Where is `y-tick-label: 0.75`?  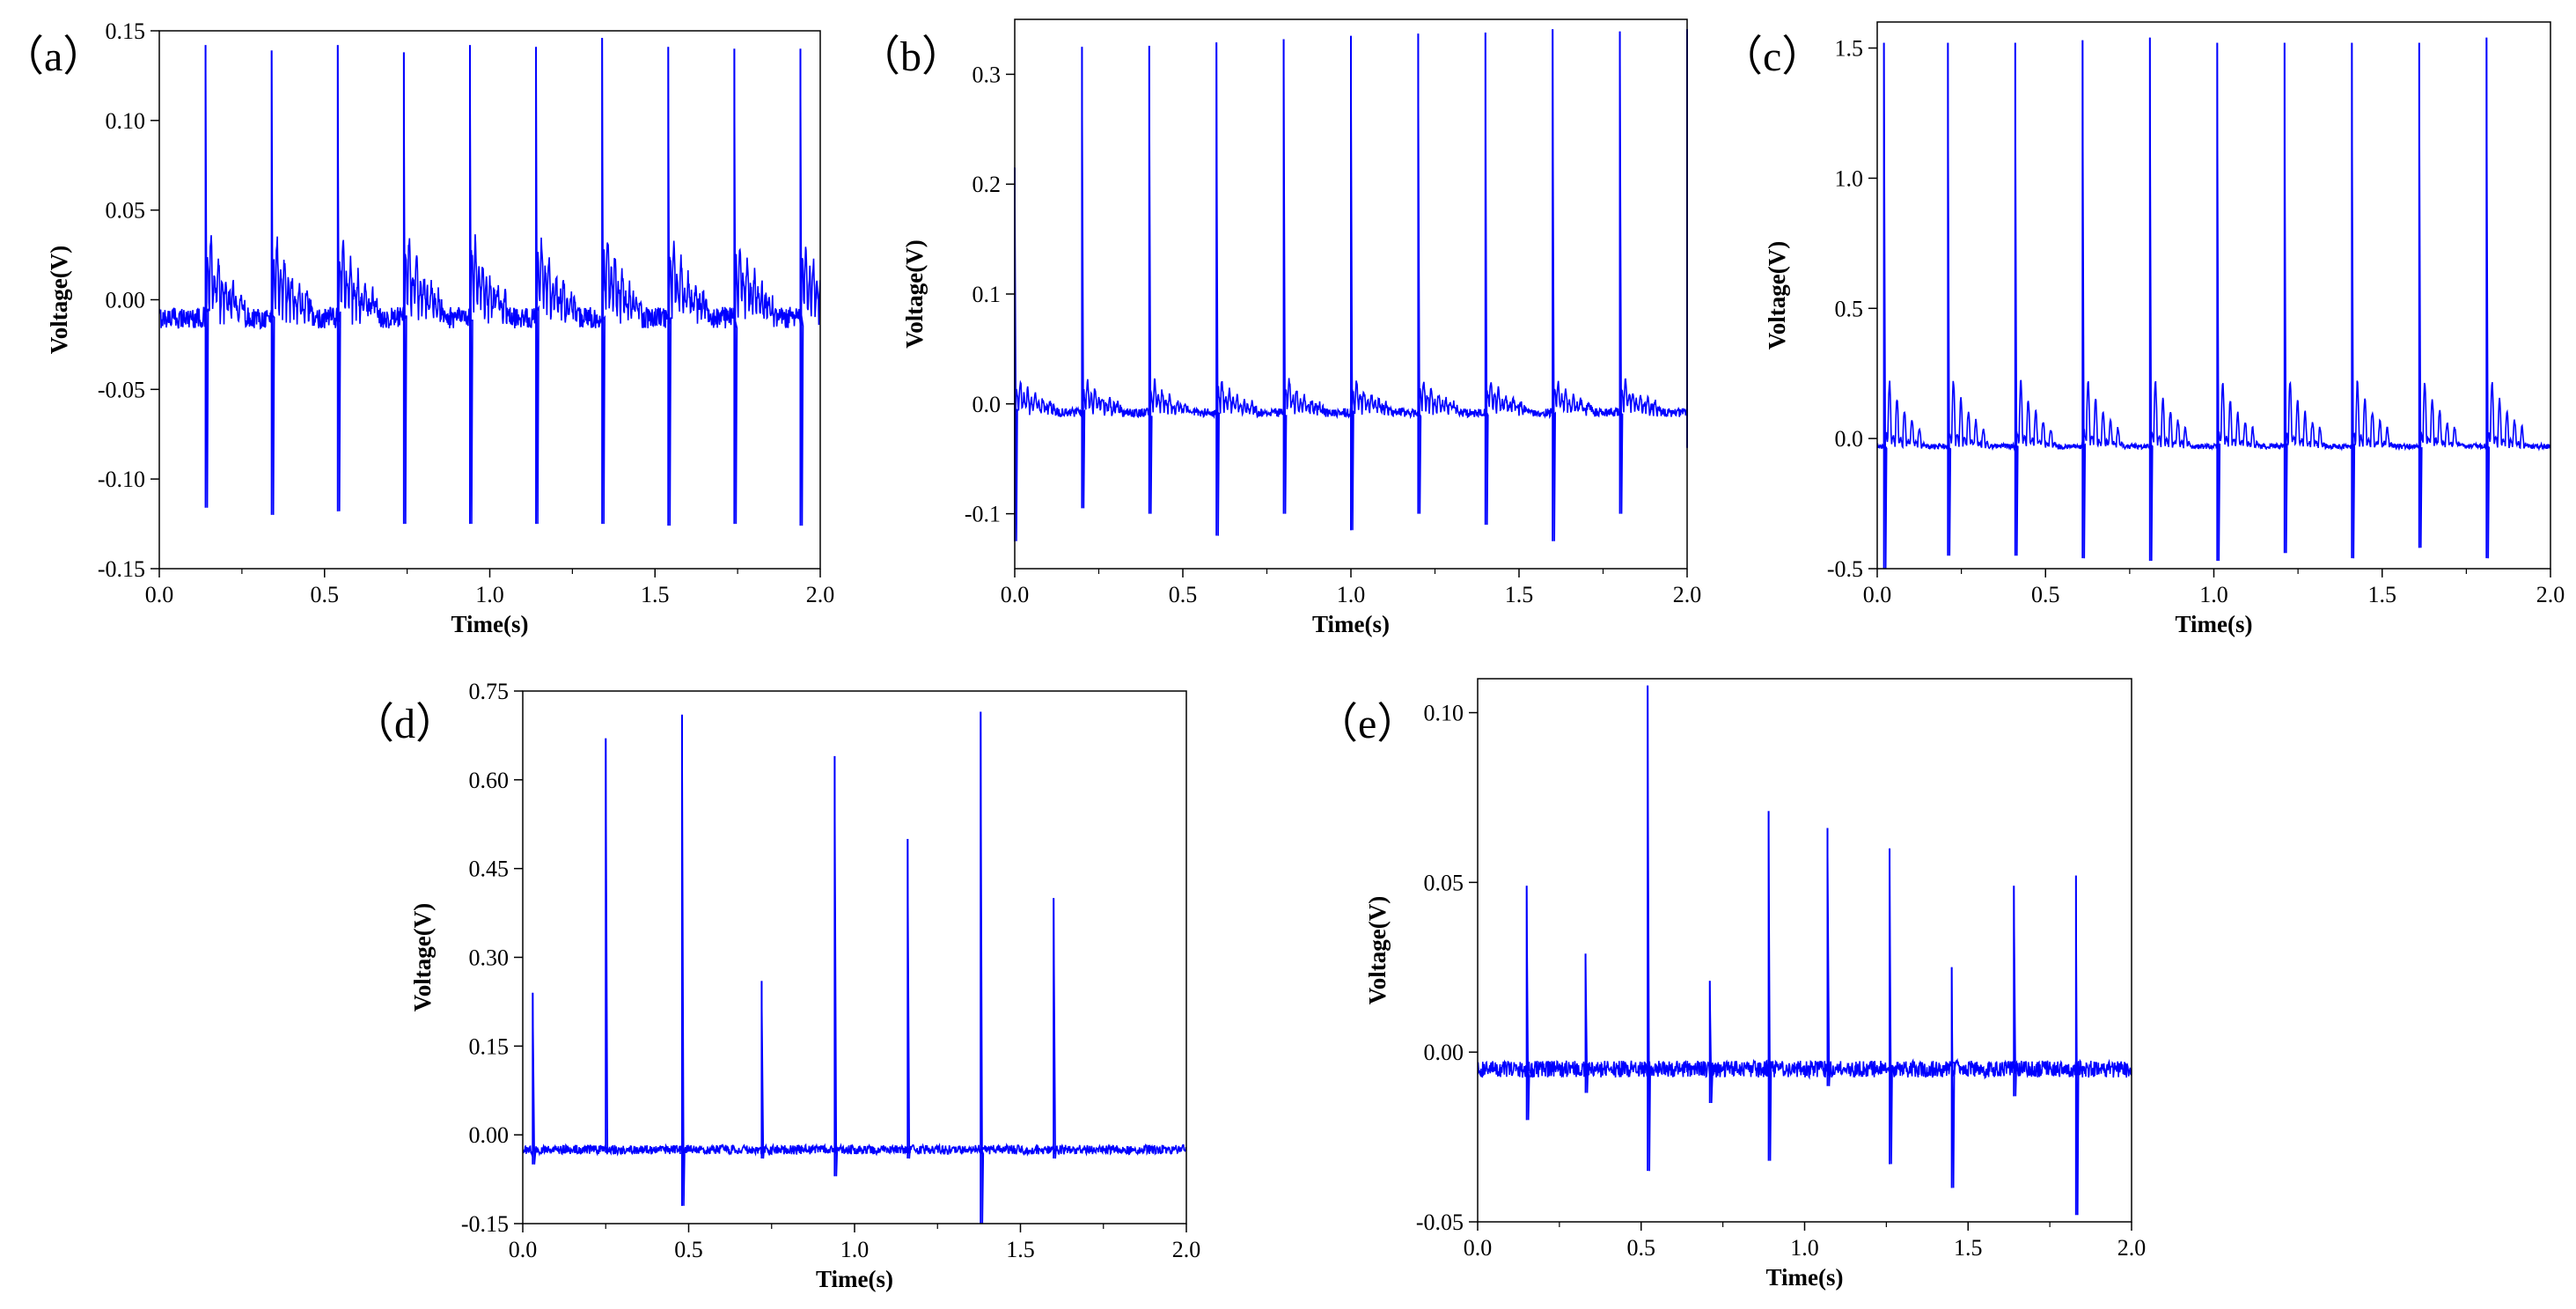 y-tick-label: 0.75 is located at coordinates (489, 691).